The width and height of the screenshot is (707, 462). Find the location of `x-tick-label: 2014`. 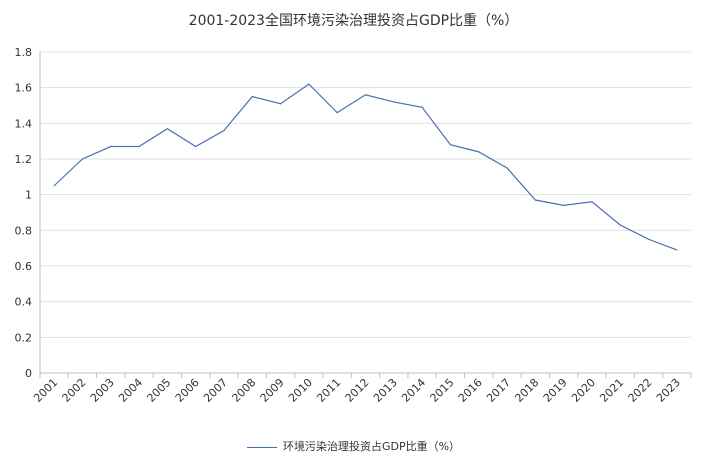

x-tick-label: 2014 is located at coordinates (413, 390).